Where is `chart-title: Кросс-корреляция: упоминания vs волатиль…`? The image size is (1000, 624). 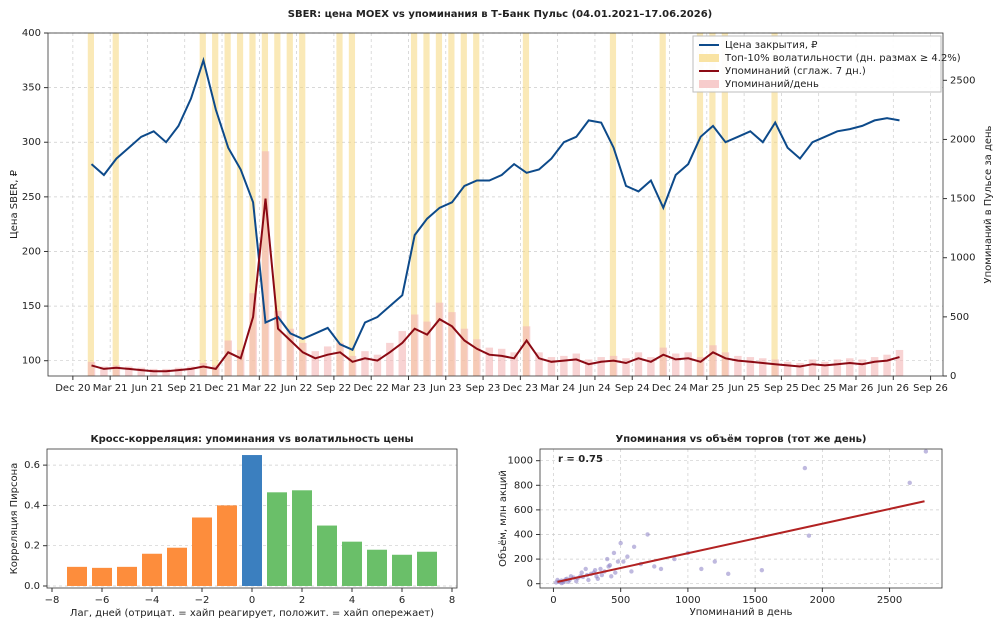 chart-title: Кросс-корреляция: упоминания vs волатиль… is located at coordinates (251, 439).